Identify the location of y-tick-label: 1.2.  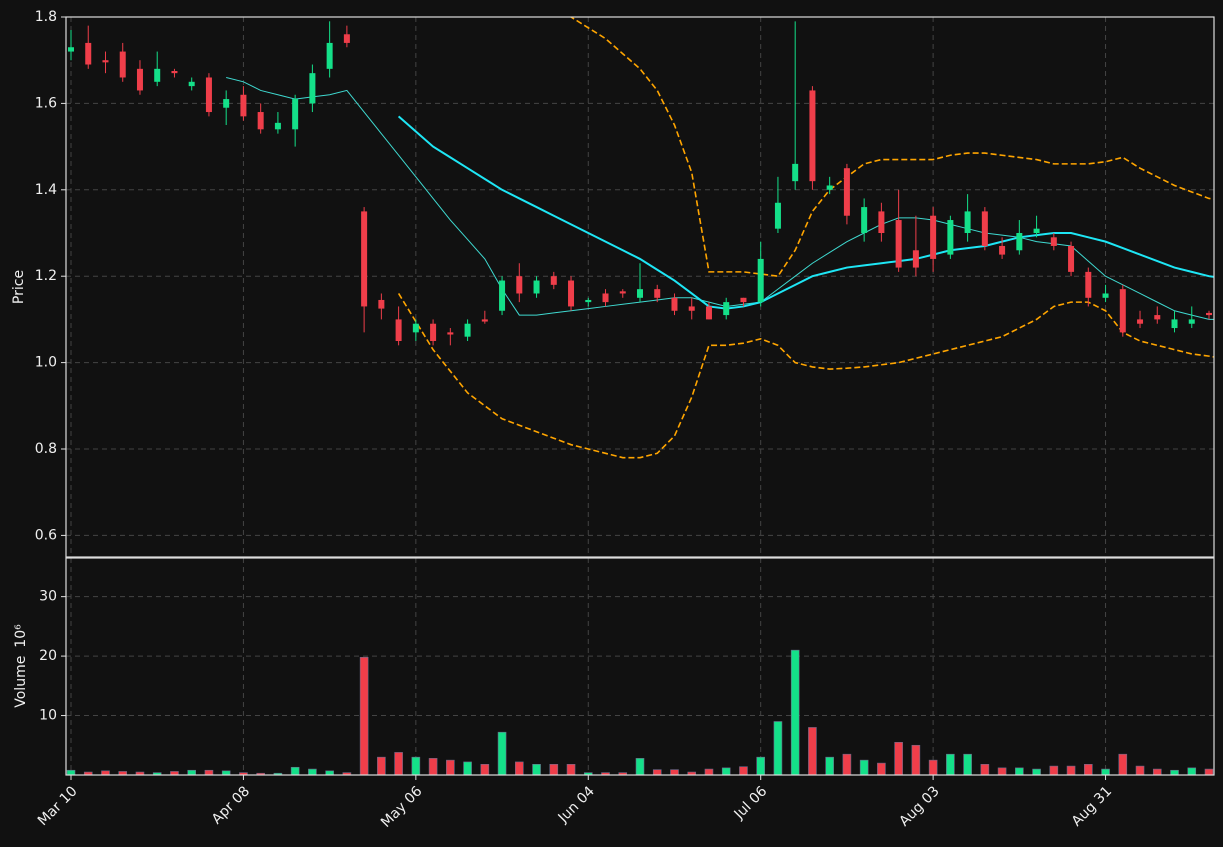
(46, 276).